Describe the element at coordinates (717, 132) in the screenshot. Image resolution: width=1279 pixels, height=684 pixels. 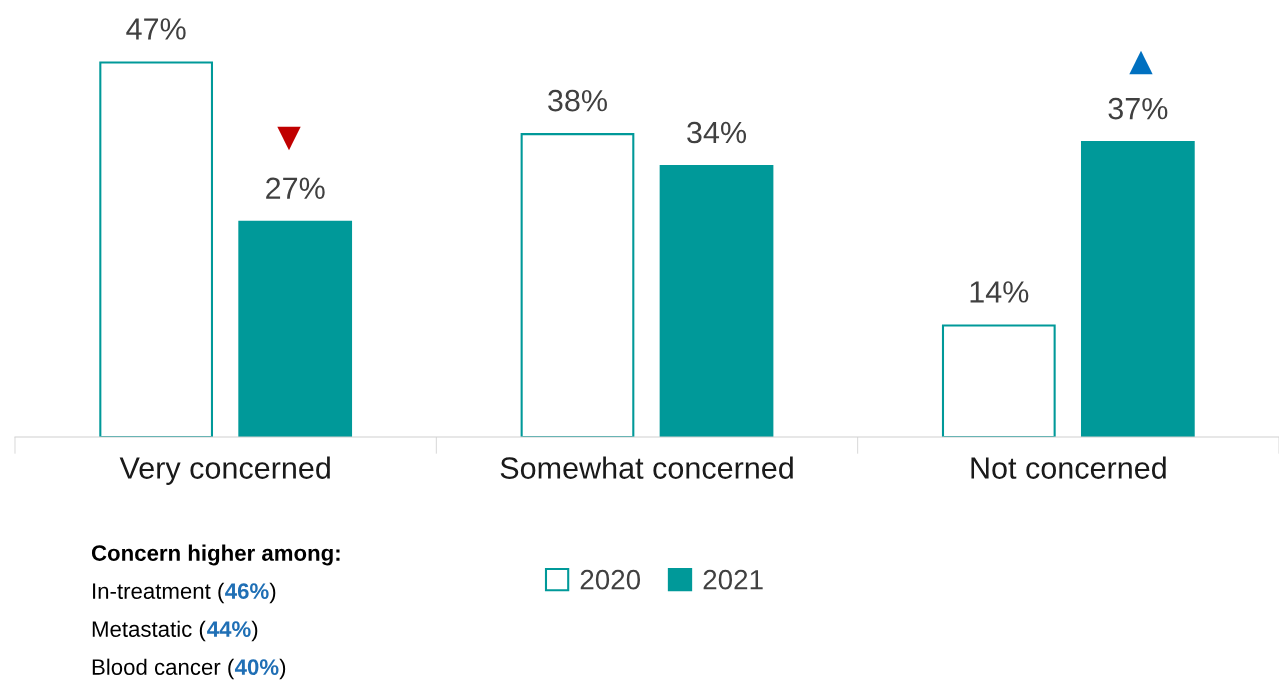
I see `data-label: 34%` at that location.